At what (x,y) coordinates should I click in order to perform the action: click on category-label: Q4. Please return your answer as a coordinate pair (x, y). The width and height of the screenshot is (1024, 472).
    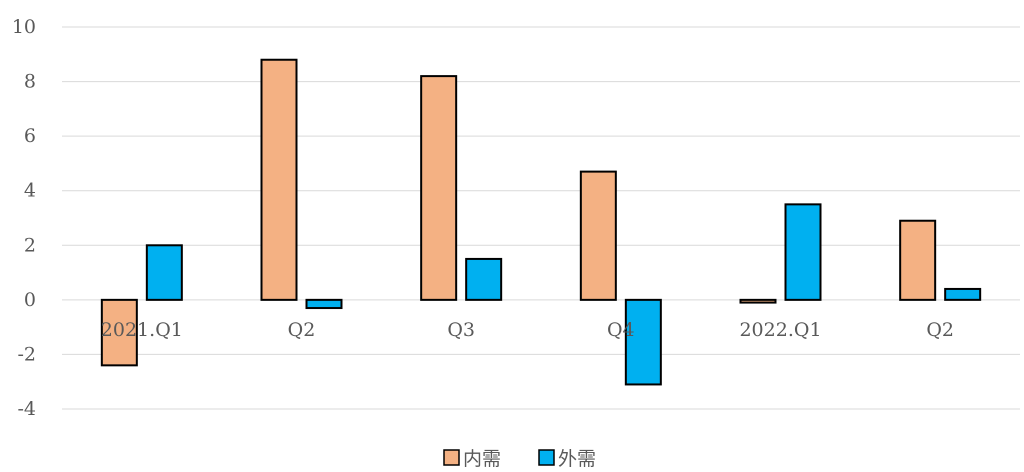
    Looking at the image, I should click on (621, 330).